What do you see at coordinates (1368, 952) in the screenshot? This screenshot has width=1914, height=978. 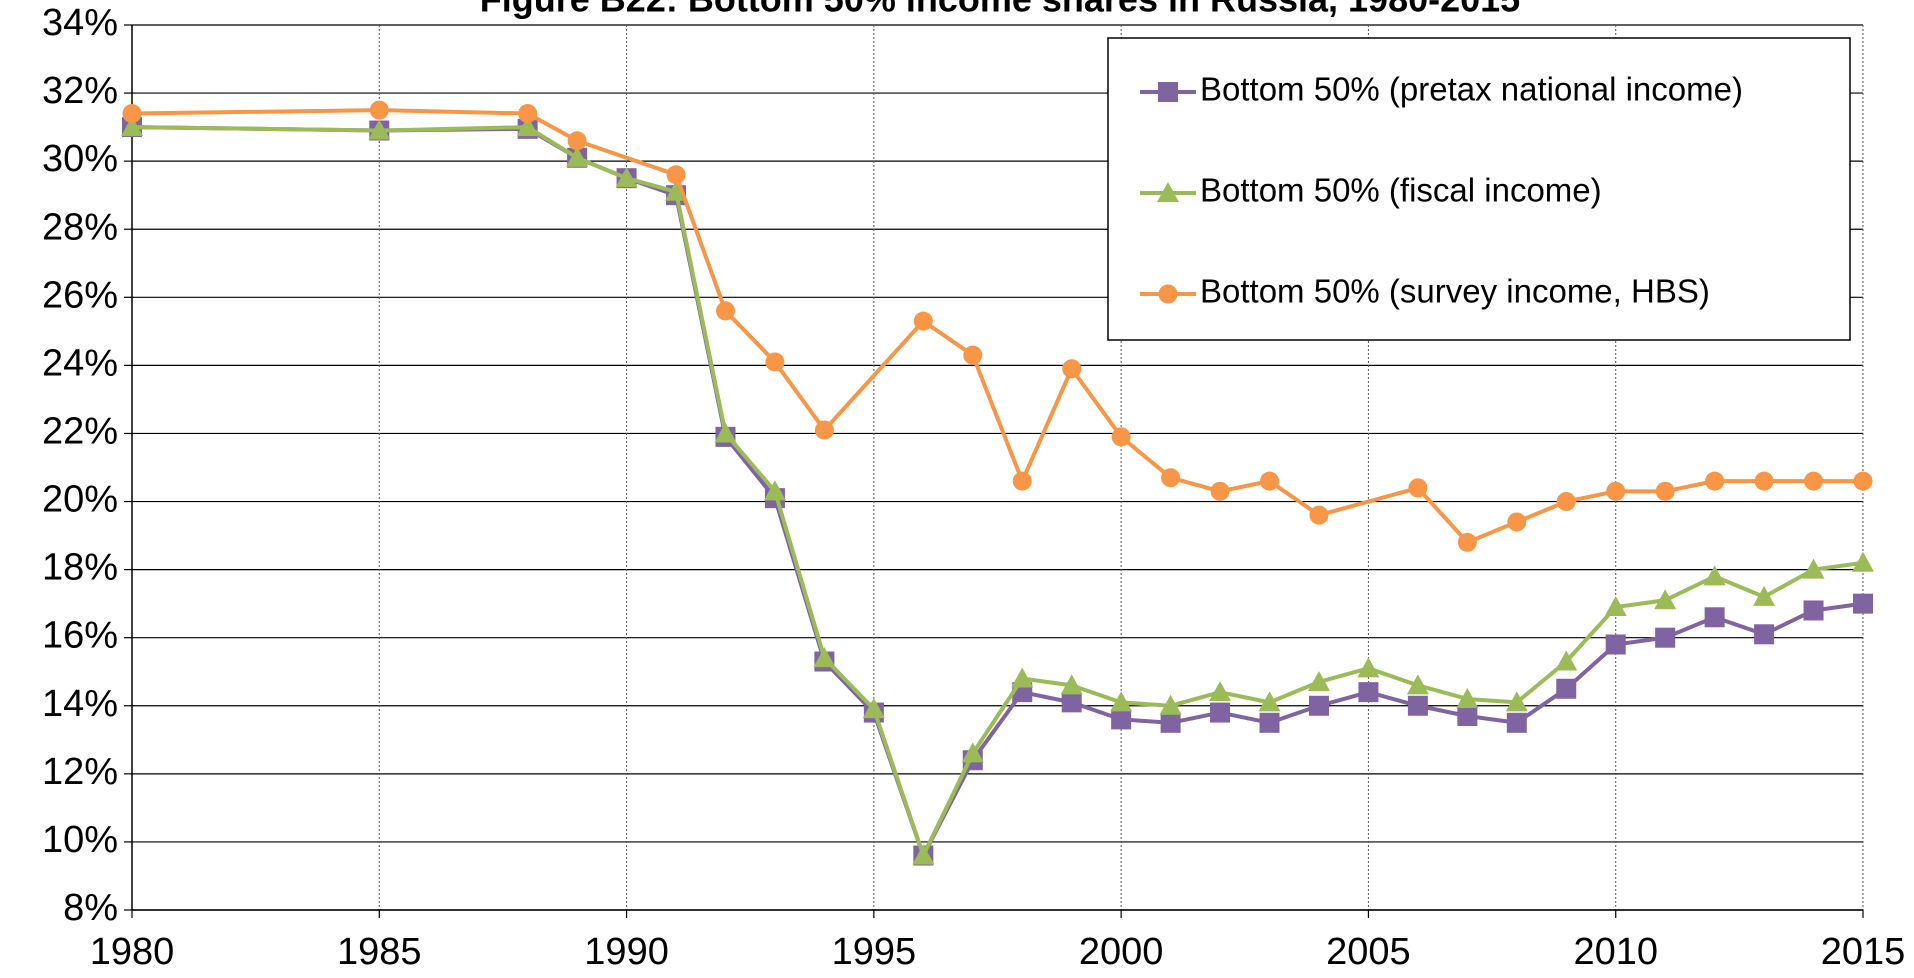 I see `x-tick-label: 2005` at bounding box center [1368, 952].